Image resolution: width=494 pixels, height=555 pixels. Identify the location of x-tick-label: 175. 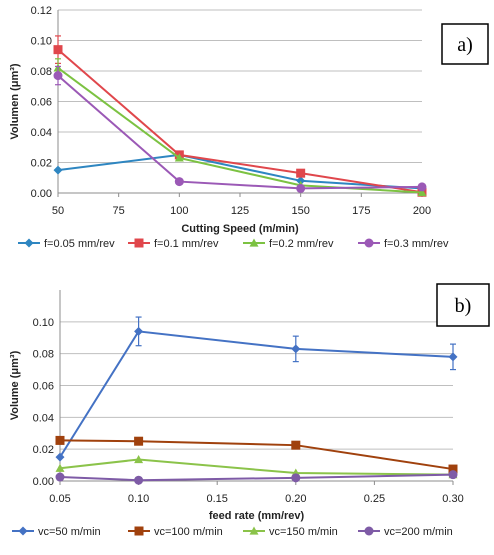
(361, 211).